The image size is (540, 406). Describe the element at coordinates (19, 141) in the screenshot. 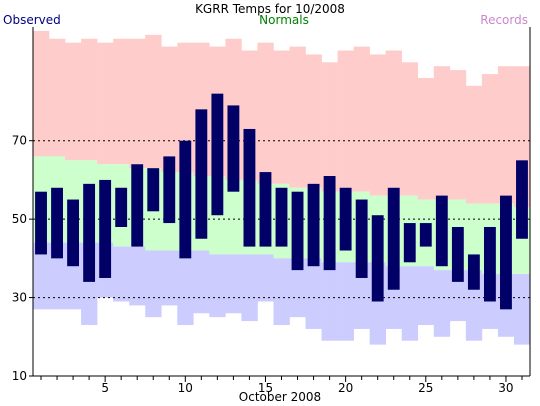

I see `y-tick-label: 70` at that location.